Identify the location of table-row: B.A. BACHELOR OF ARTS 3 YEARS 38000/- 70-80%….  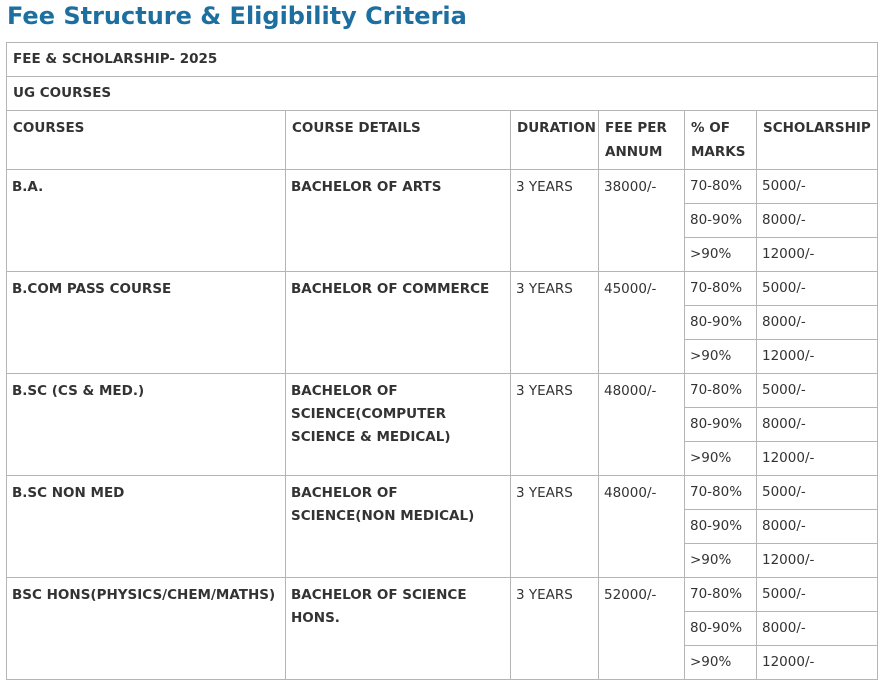
(442, 220).